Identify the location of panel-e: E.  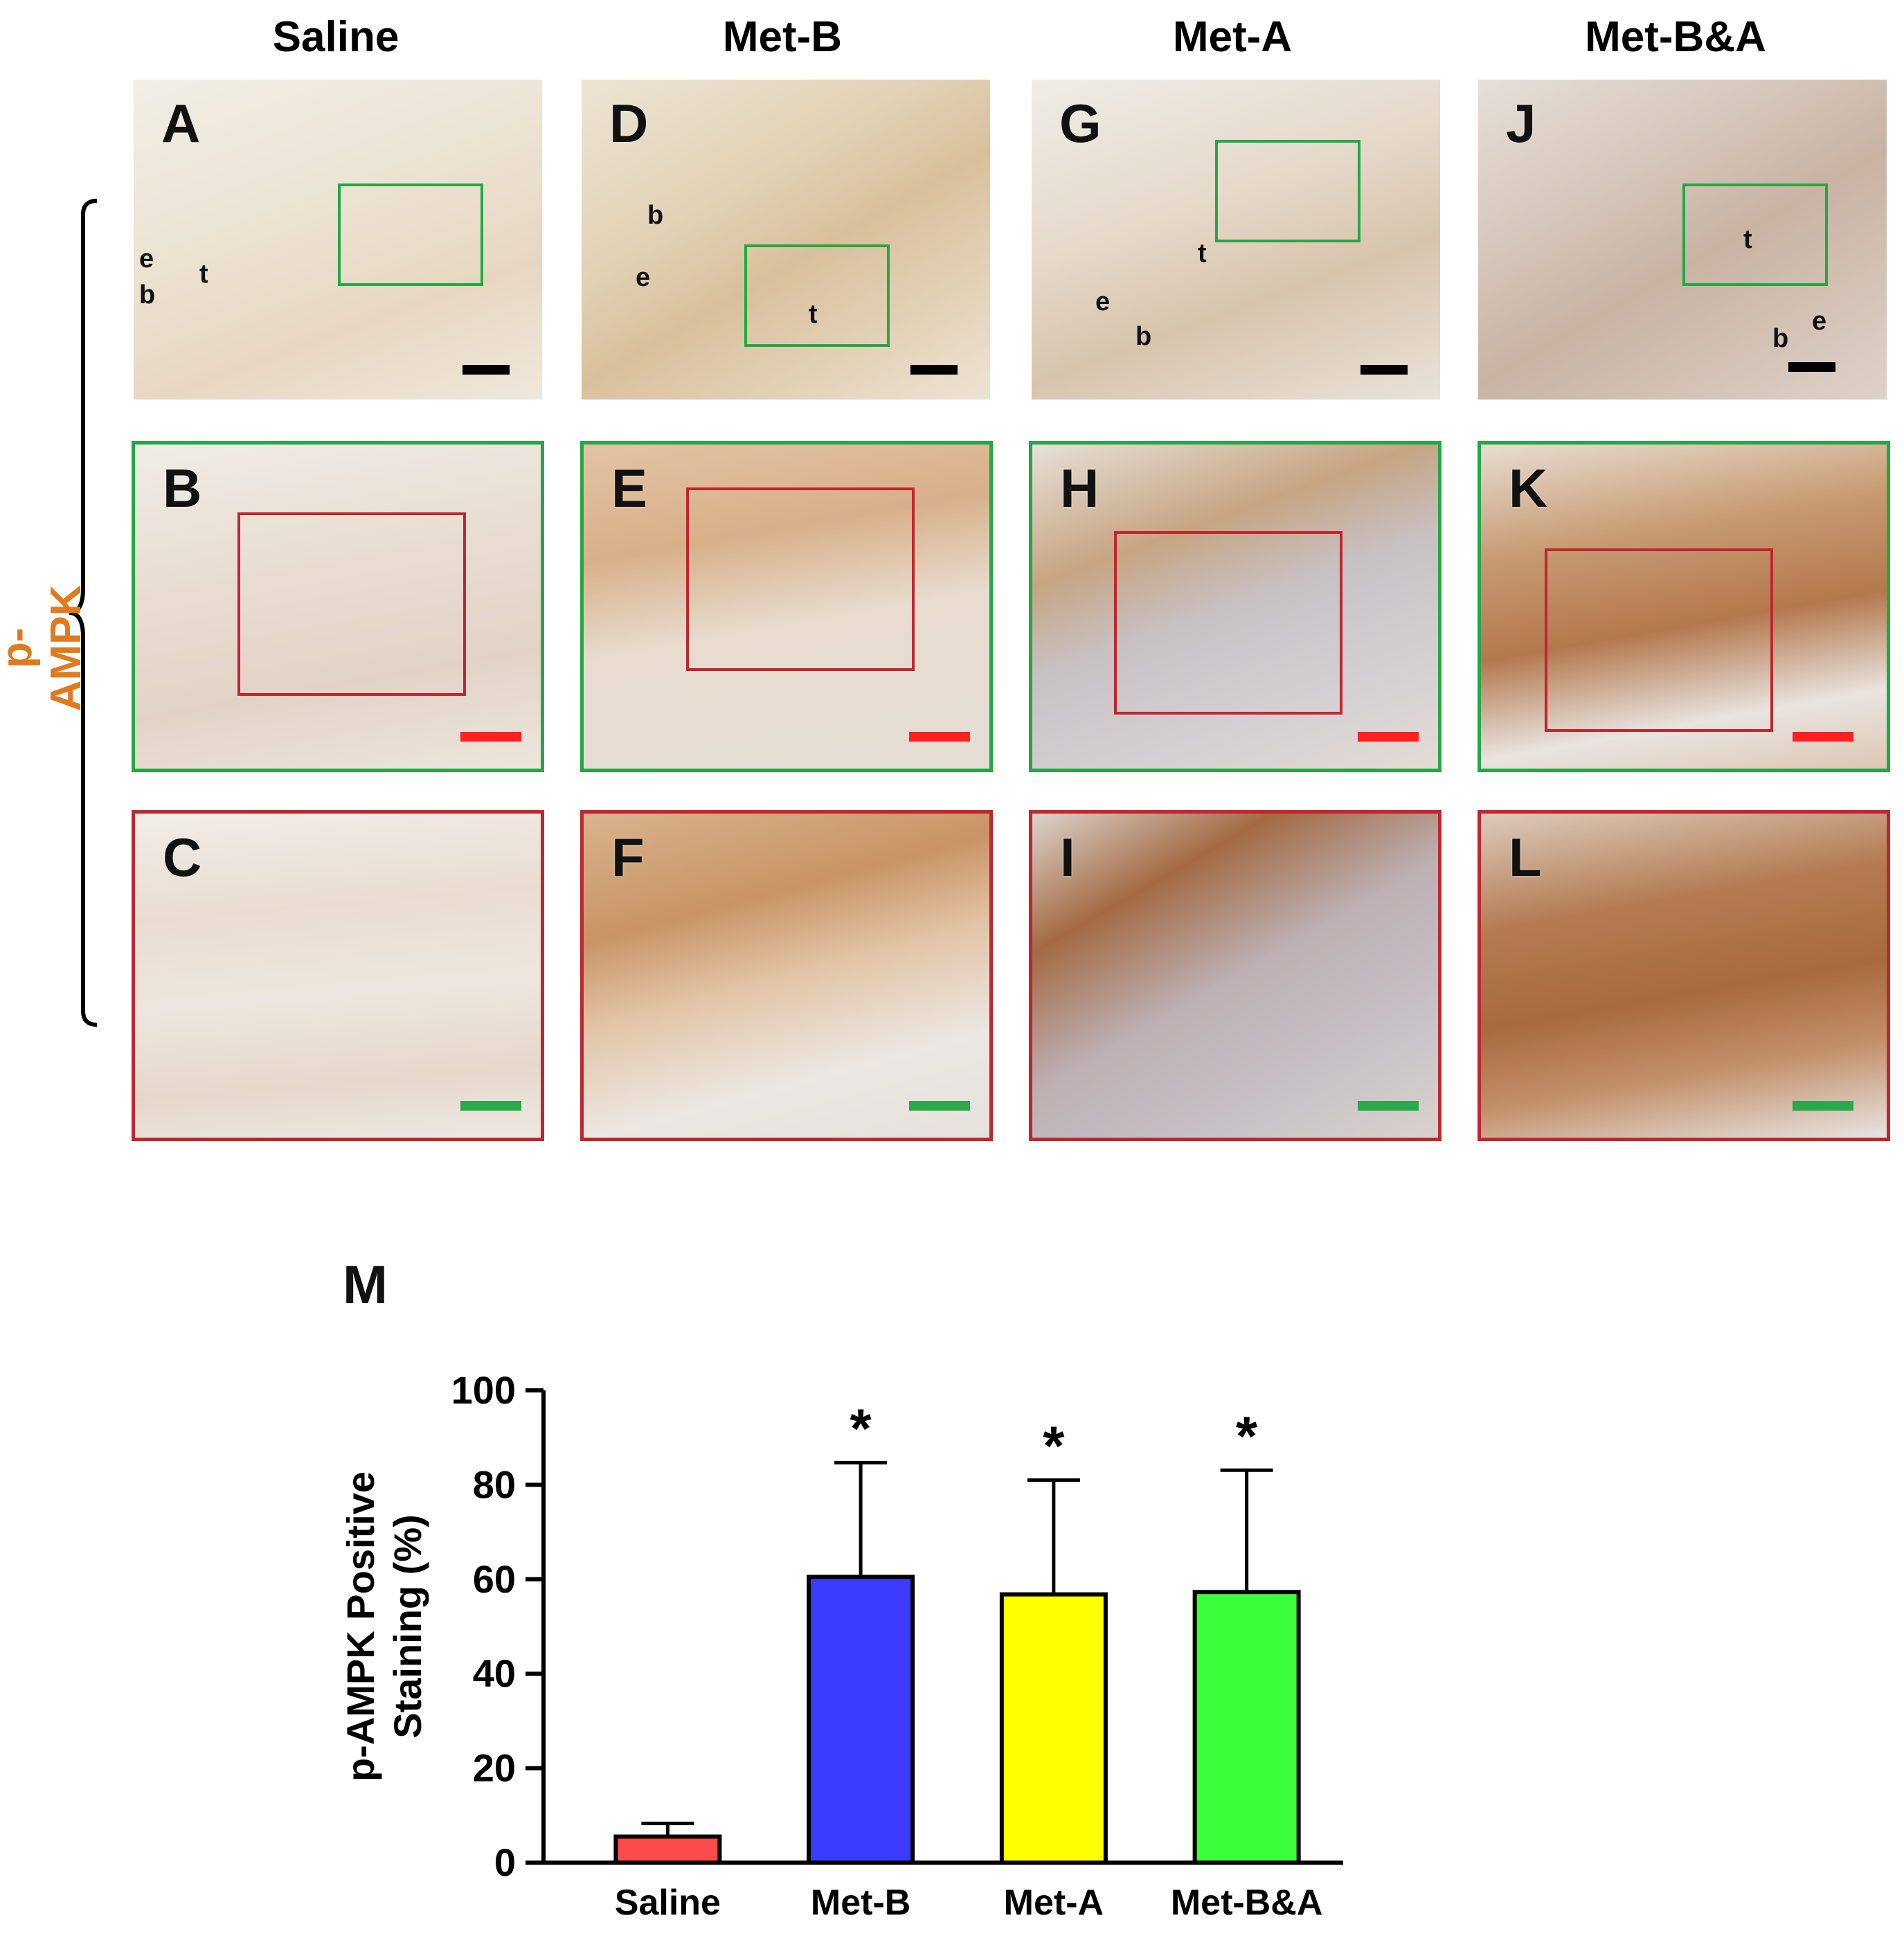
(786, 607).